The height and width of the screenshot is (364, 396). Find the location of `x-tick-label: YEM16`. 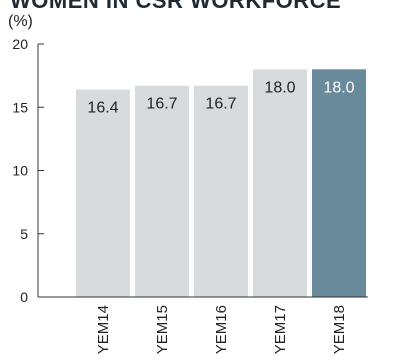

x-tick-label: YEM16 is located at coordinates (221, 329).